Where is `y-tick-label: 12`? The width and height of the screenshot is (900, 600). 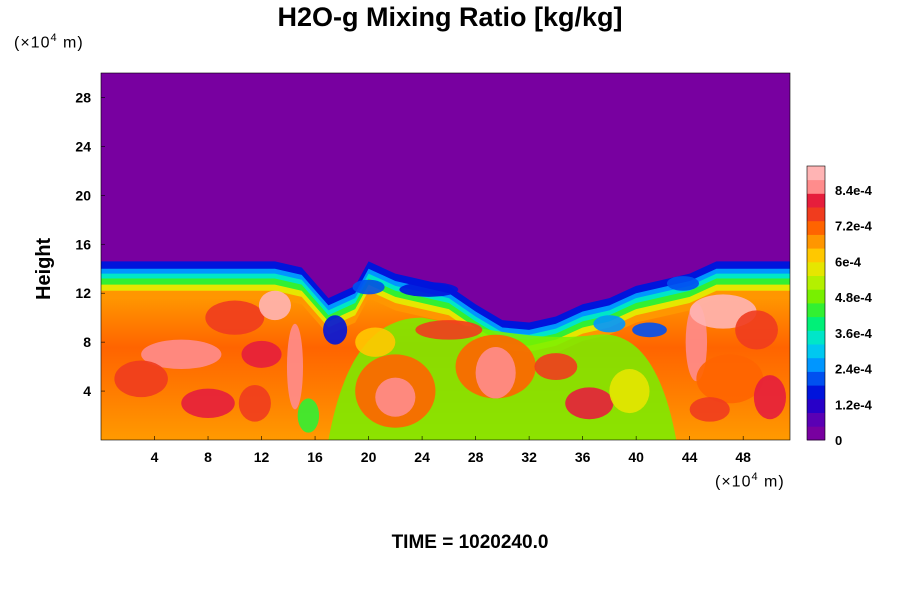
y-tick-label: 12 is located at coordinates (83, 293).